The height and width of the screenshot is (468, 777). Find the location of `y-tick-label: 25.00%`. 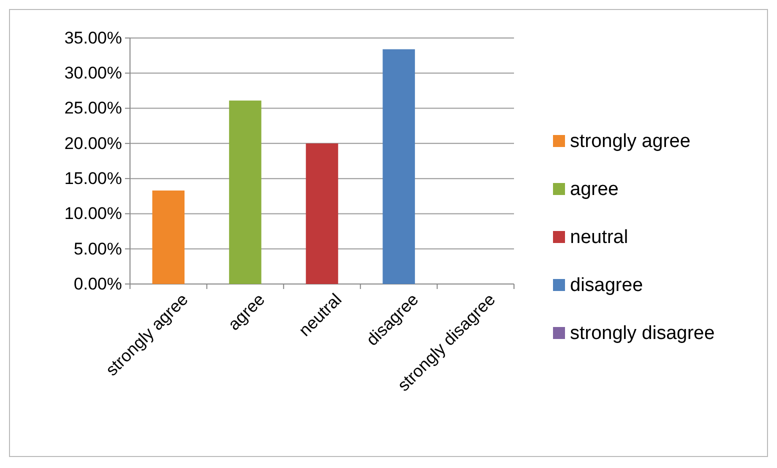

y-tick-label: 25.00% is located at coordinates (93, 108).